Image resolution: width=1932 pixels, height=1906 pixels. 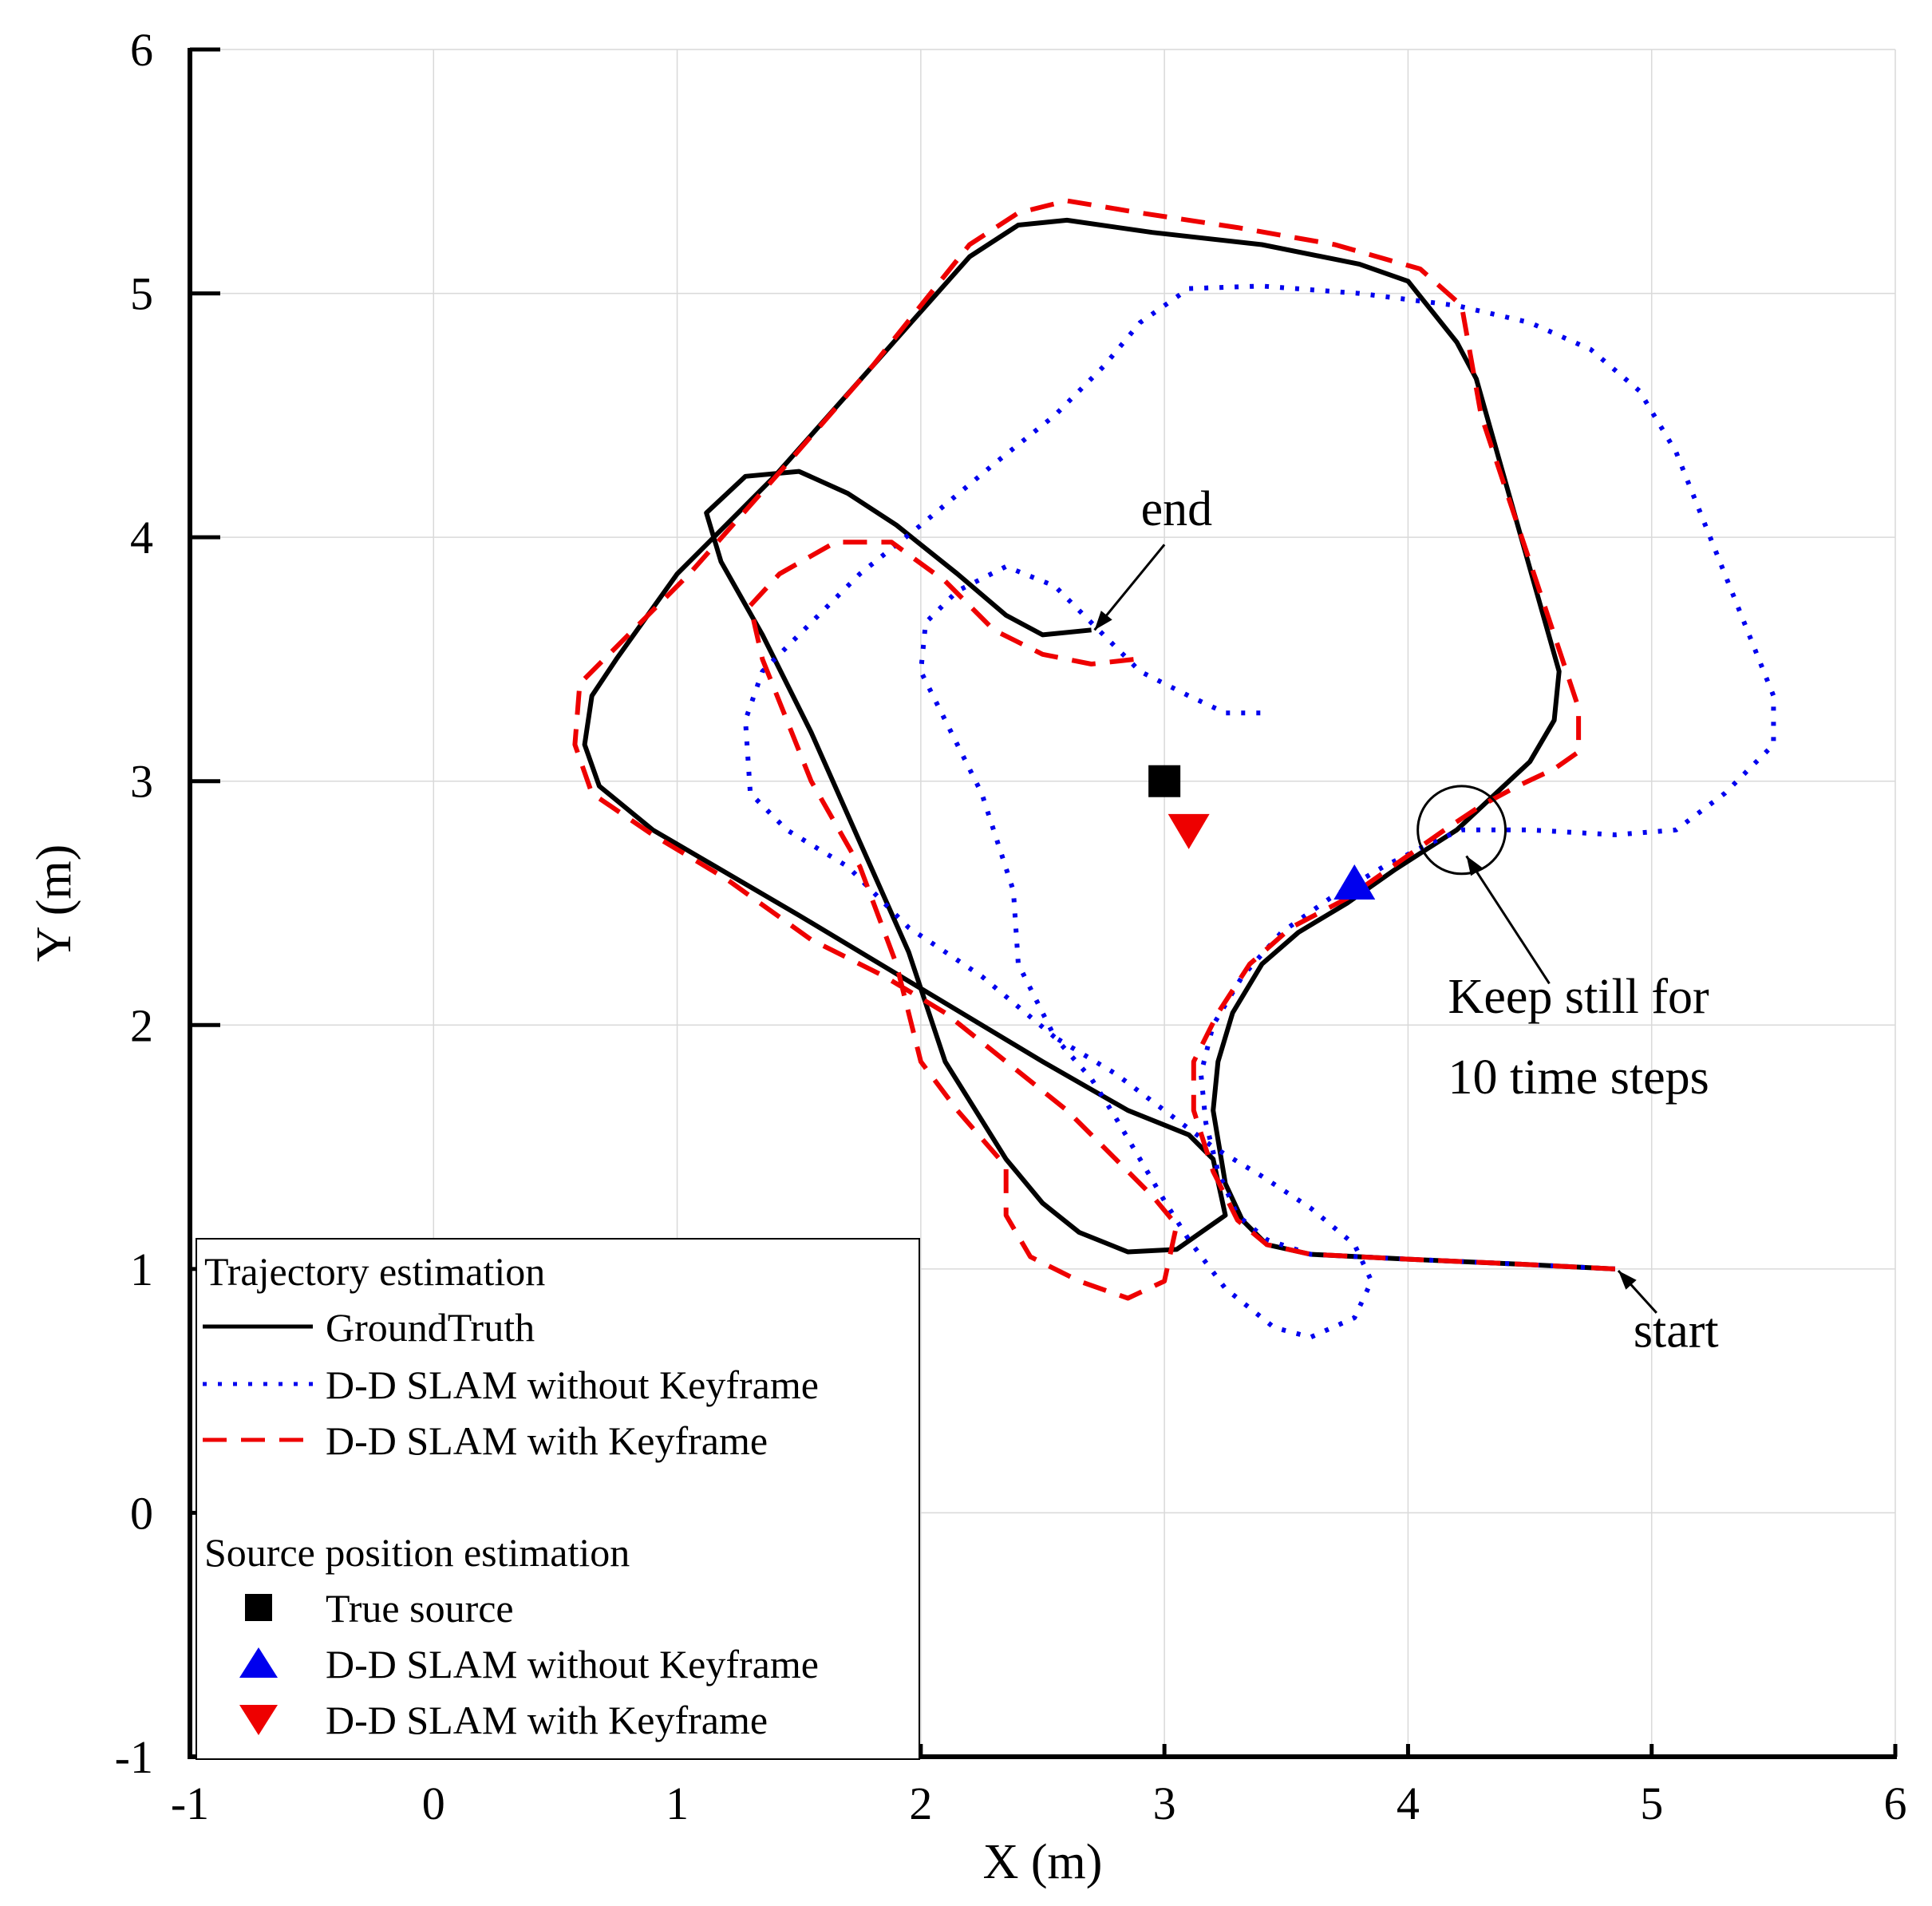 I want to click on legend-marker-true-source, so click(x=258, y=1607).